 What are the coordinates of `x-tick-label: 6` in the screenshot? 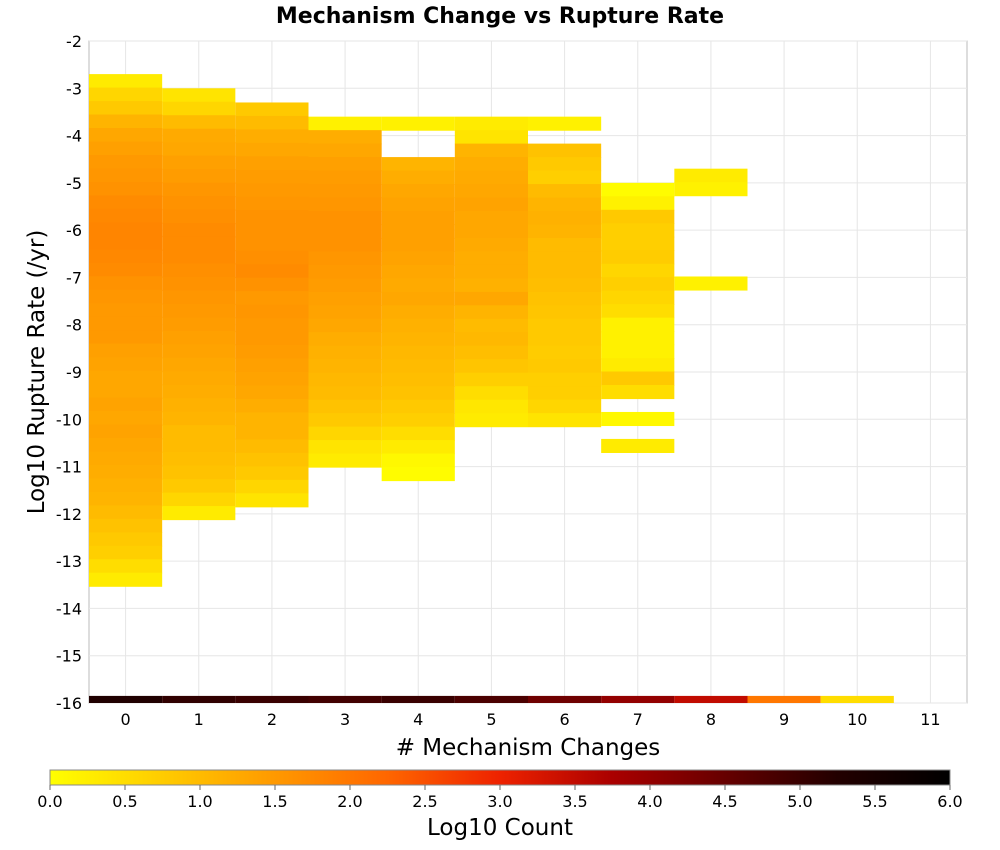 It's located at (564, 719).